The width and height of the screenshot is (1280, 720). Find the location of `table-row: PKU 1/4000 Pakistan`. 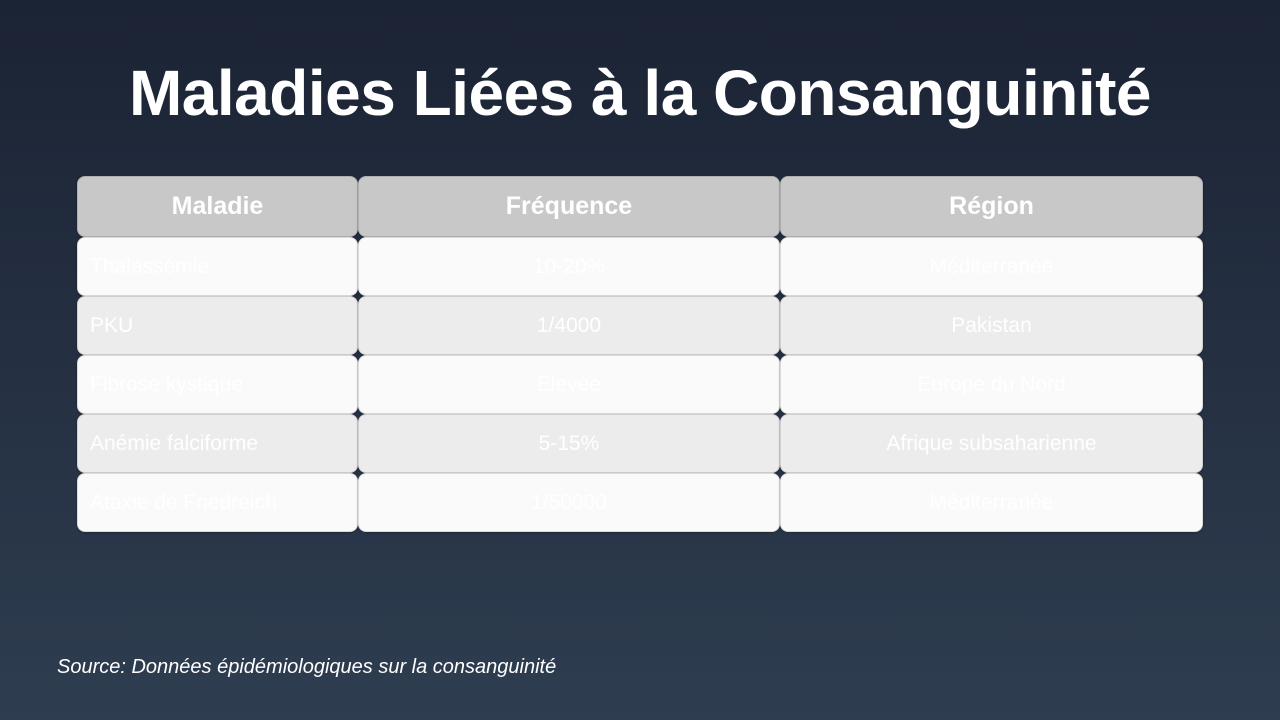

table-row: PKU 1/4000 Pakistan is located at coordinates (640, 325).